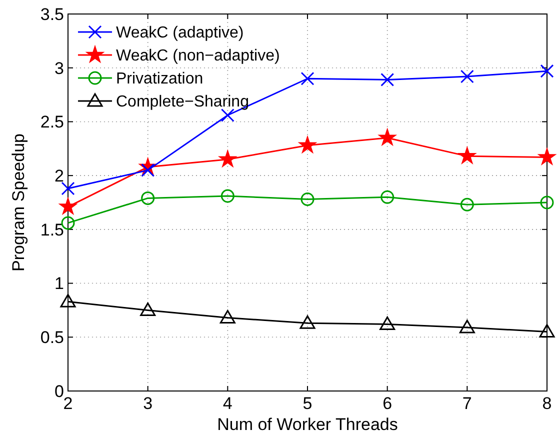 This screenshot has height=438, width=557. Describe the element at coordinates (59, 176) in the screenshot. I see `y-tick-label: 2` at that location.